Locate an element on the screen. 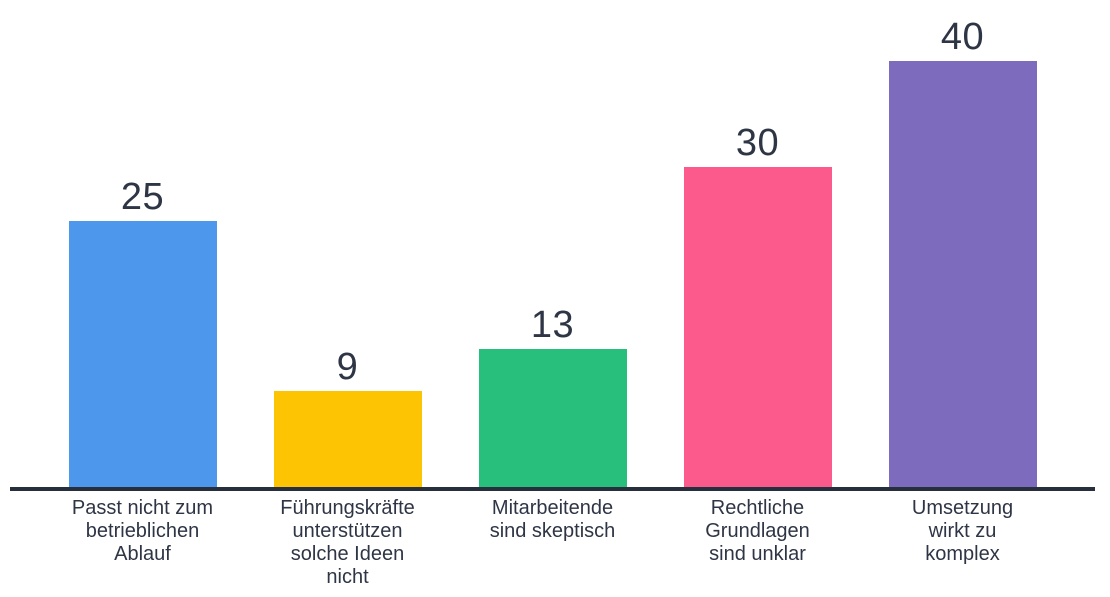  bar-value-label: 13 is located at coordinates (552, 324).